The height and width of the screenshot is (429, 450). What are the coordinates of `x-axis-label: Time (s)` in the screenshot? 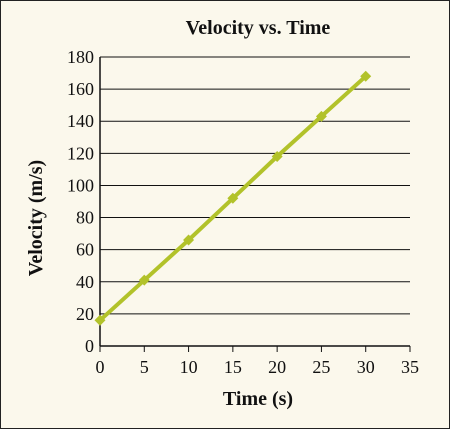 It's located at (258, 399).